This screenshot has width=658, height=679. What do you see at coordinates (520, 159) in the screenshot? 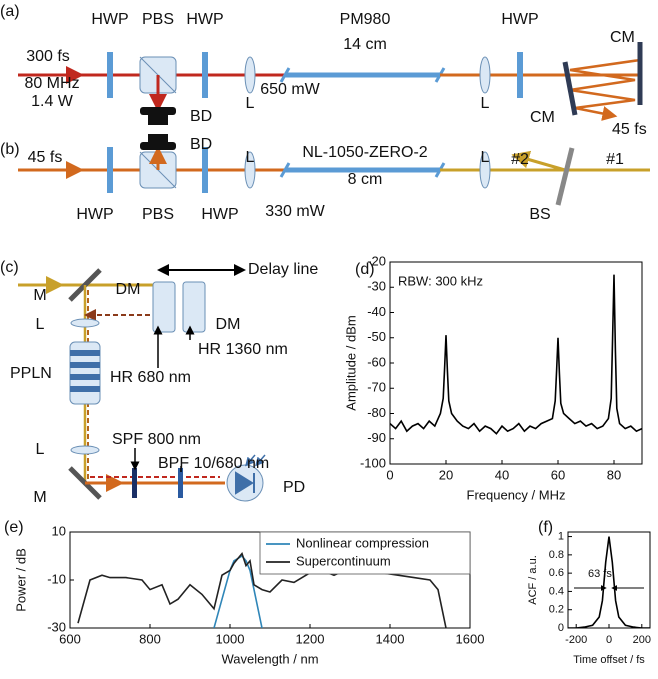
I see `port-label: #2` at bounding box center [520, 159].